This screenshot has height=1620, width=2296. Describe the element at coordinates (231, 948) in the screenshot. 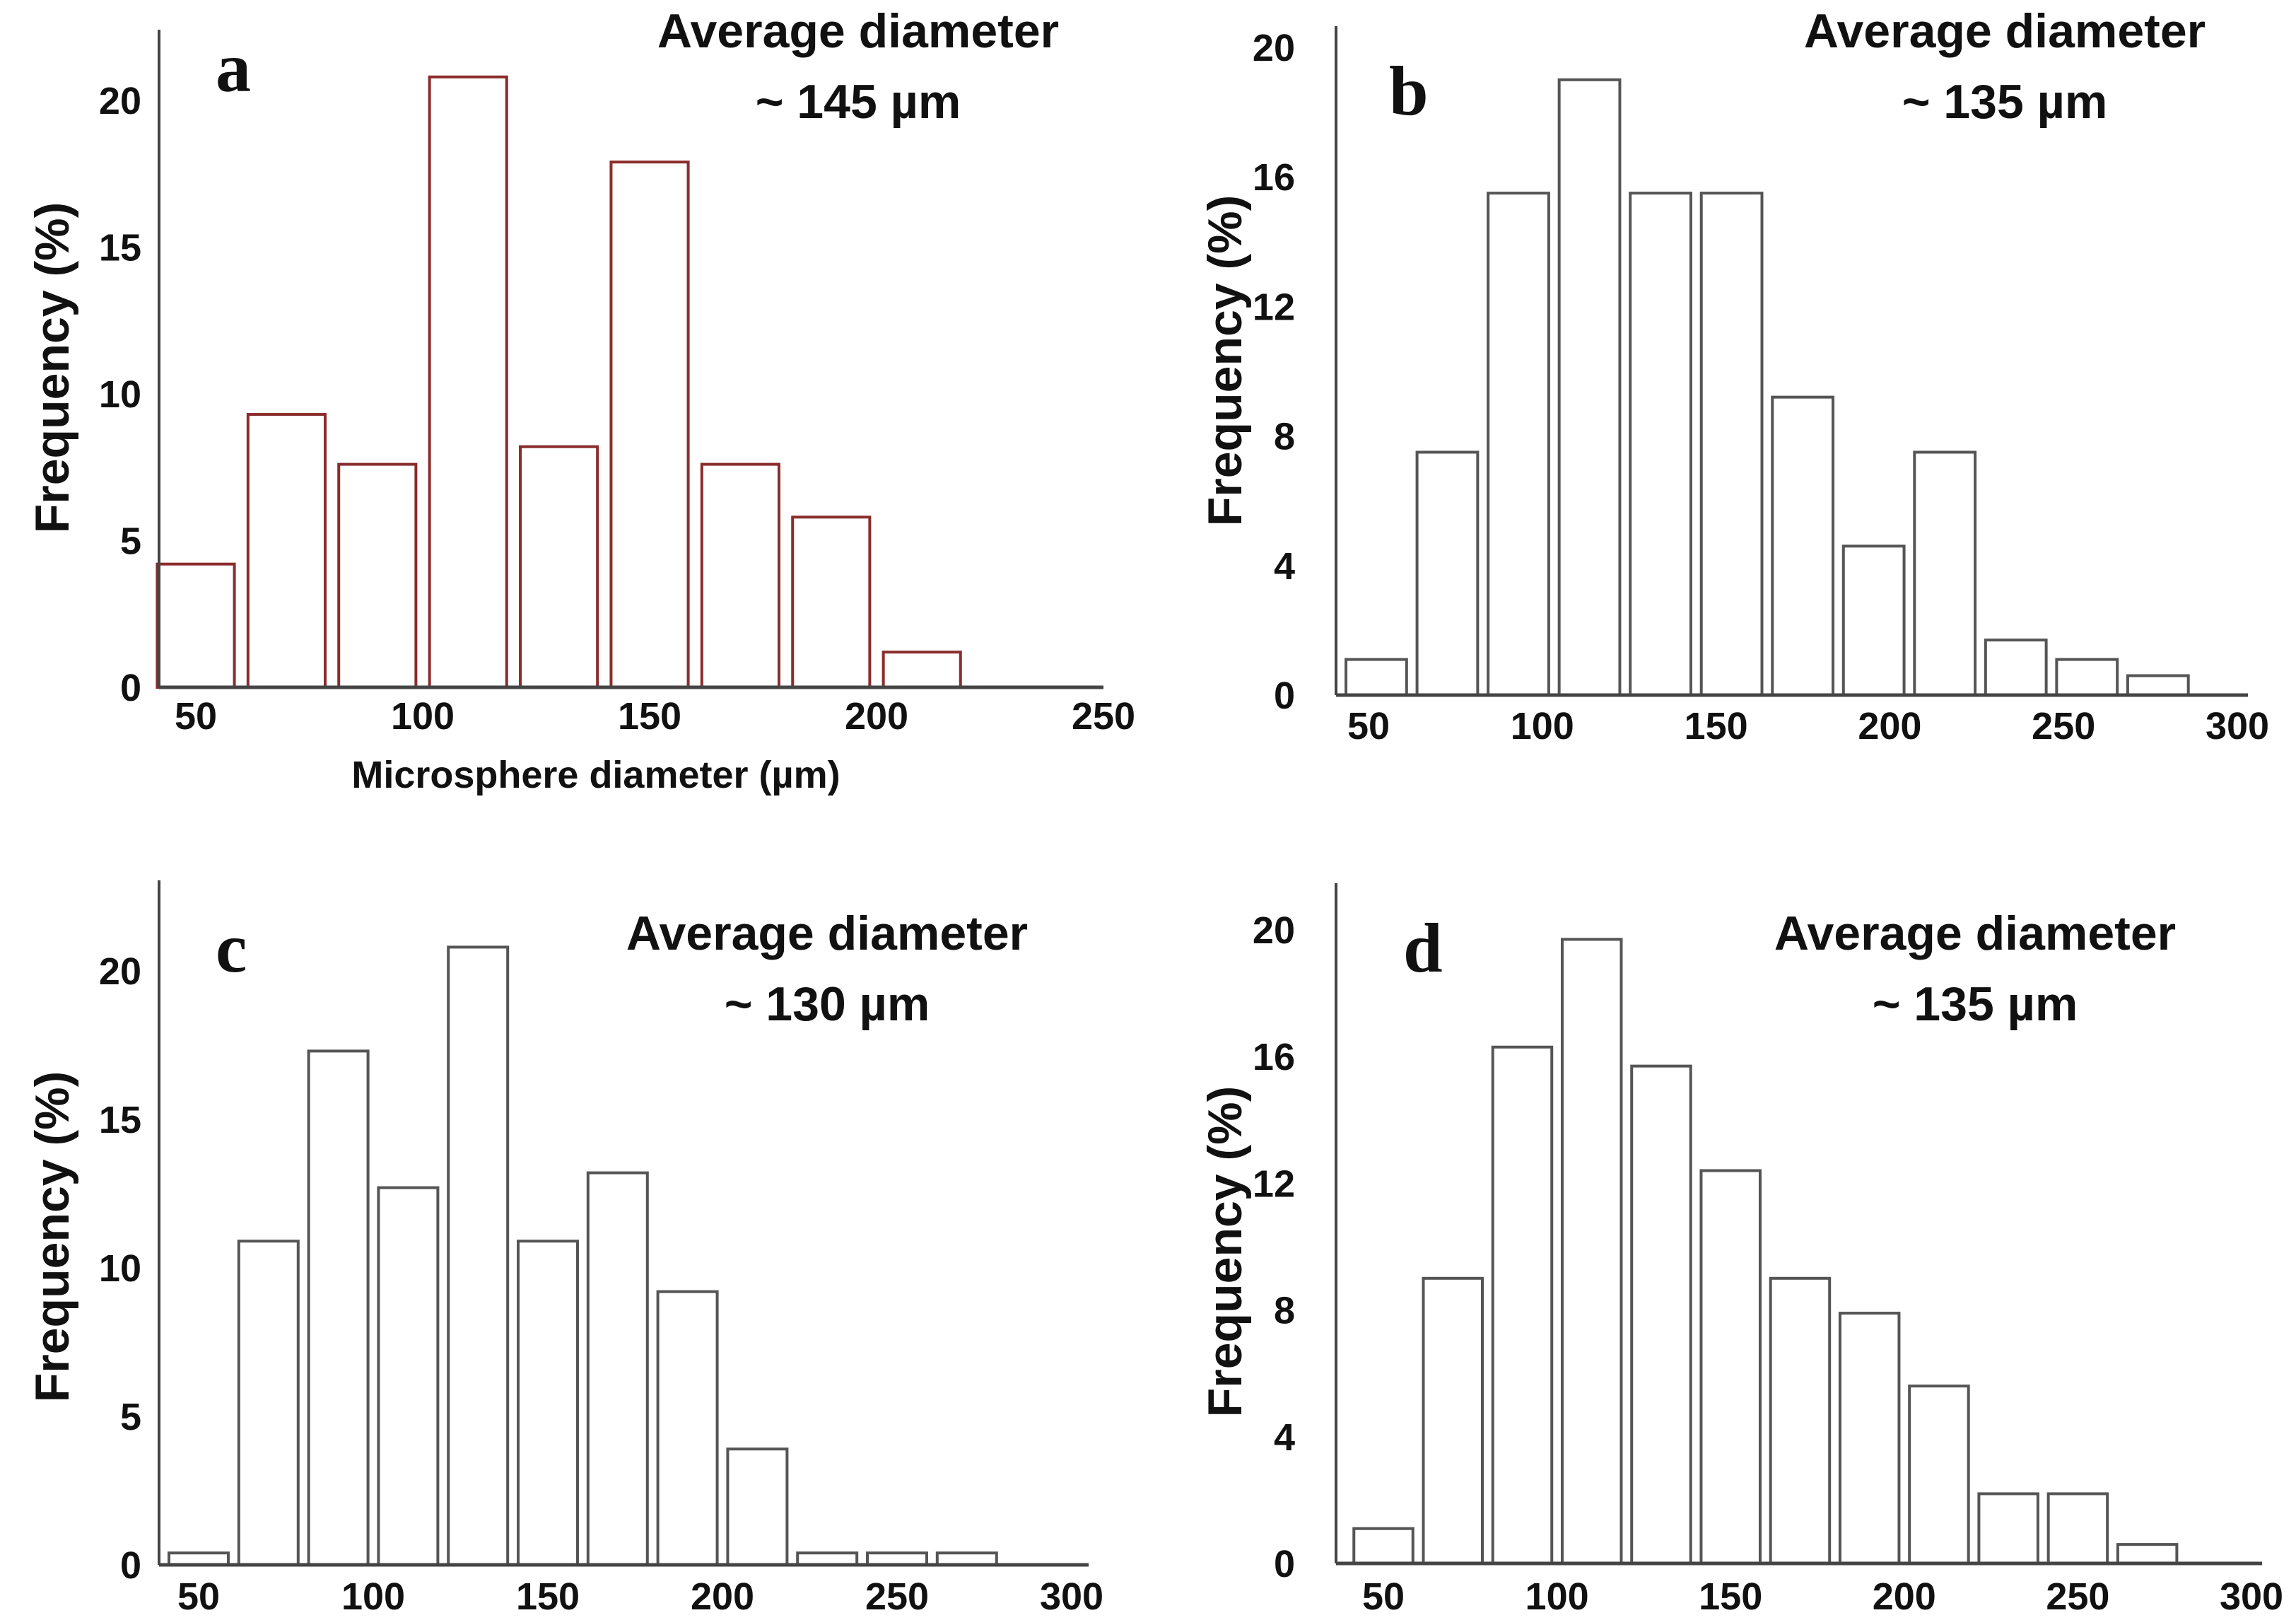

I see `panel-letter: c` at that location.